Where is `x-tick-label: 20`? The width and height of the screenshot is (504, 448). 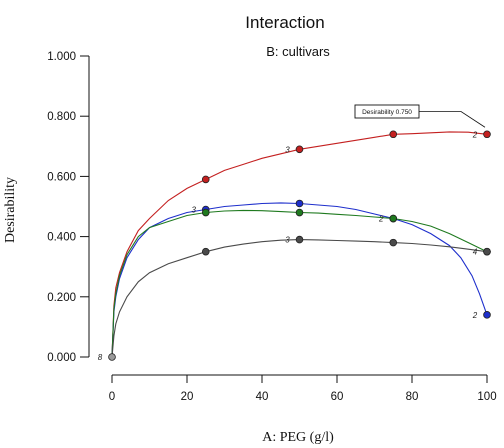 x-tick-label: 20 is located at coordinates (187, 397).